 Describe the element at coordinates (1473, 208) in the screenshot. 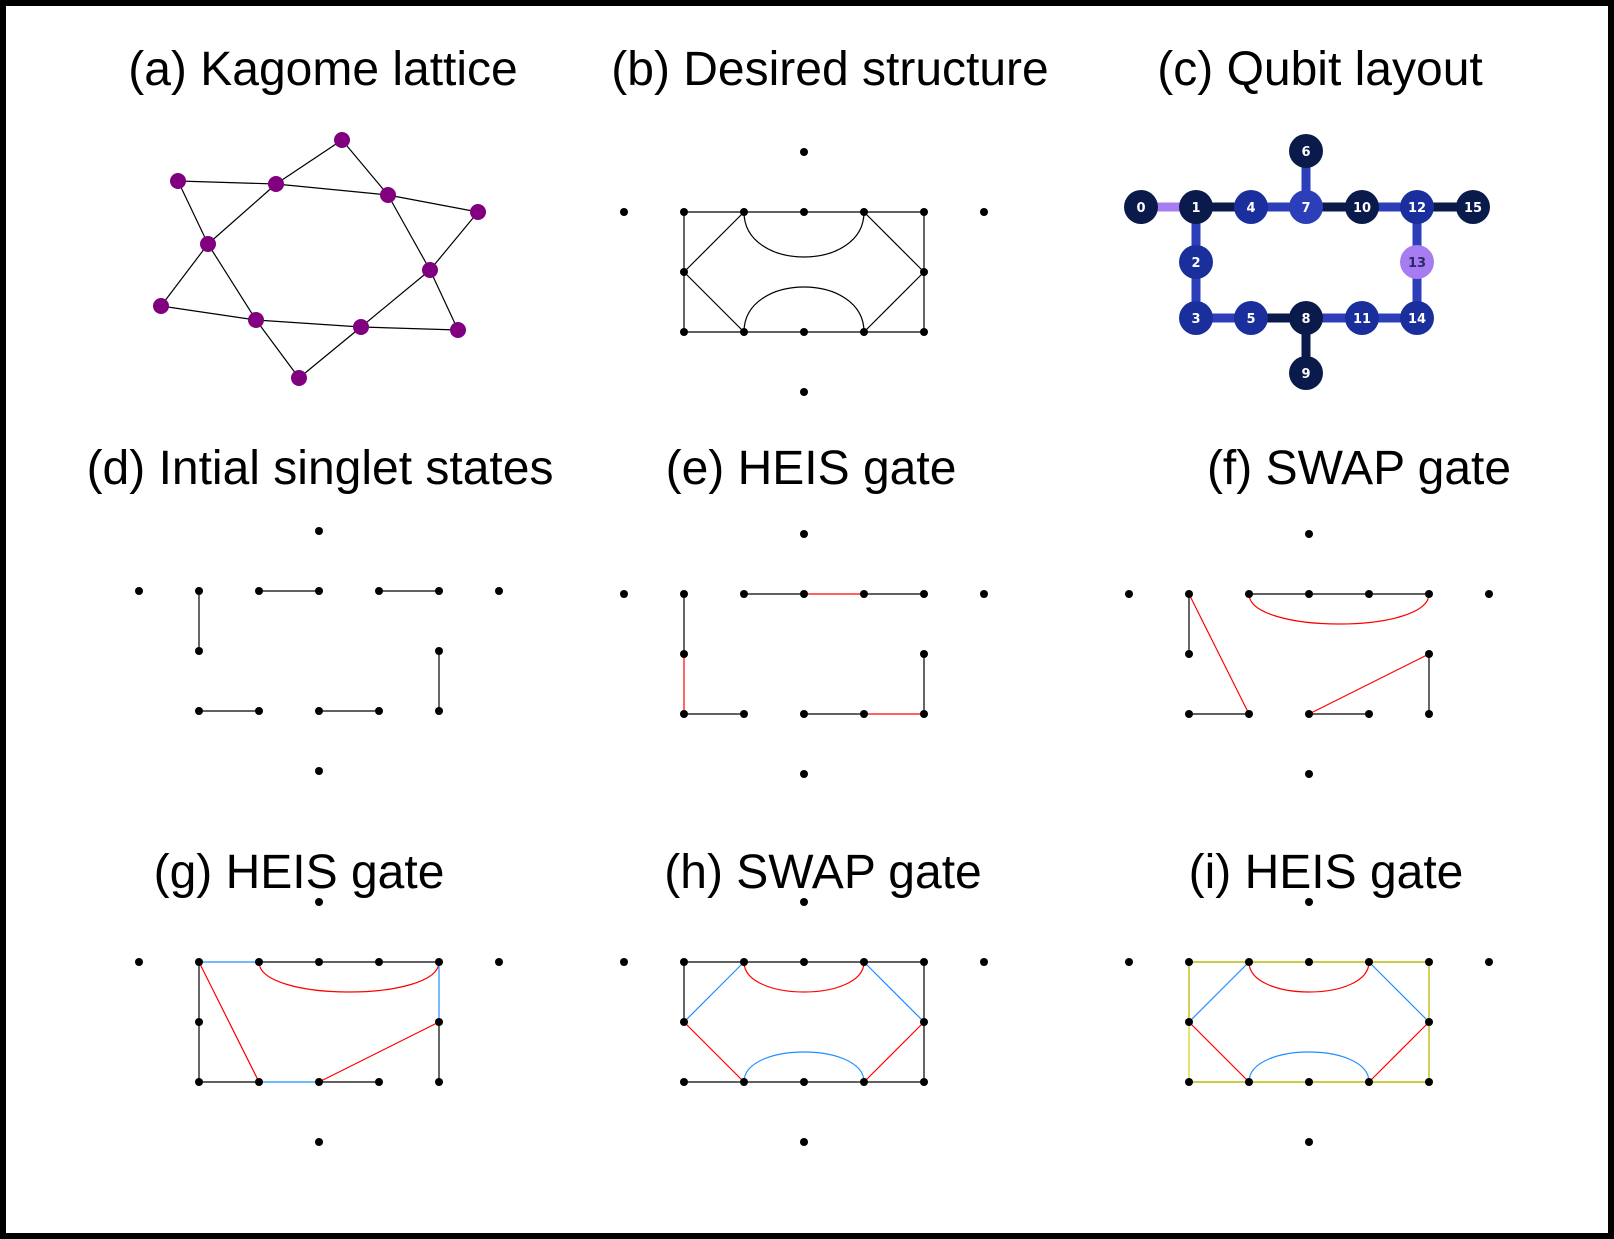

I see `qubit-label: 15` at that location.